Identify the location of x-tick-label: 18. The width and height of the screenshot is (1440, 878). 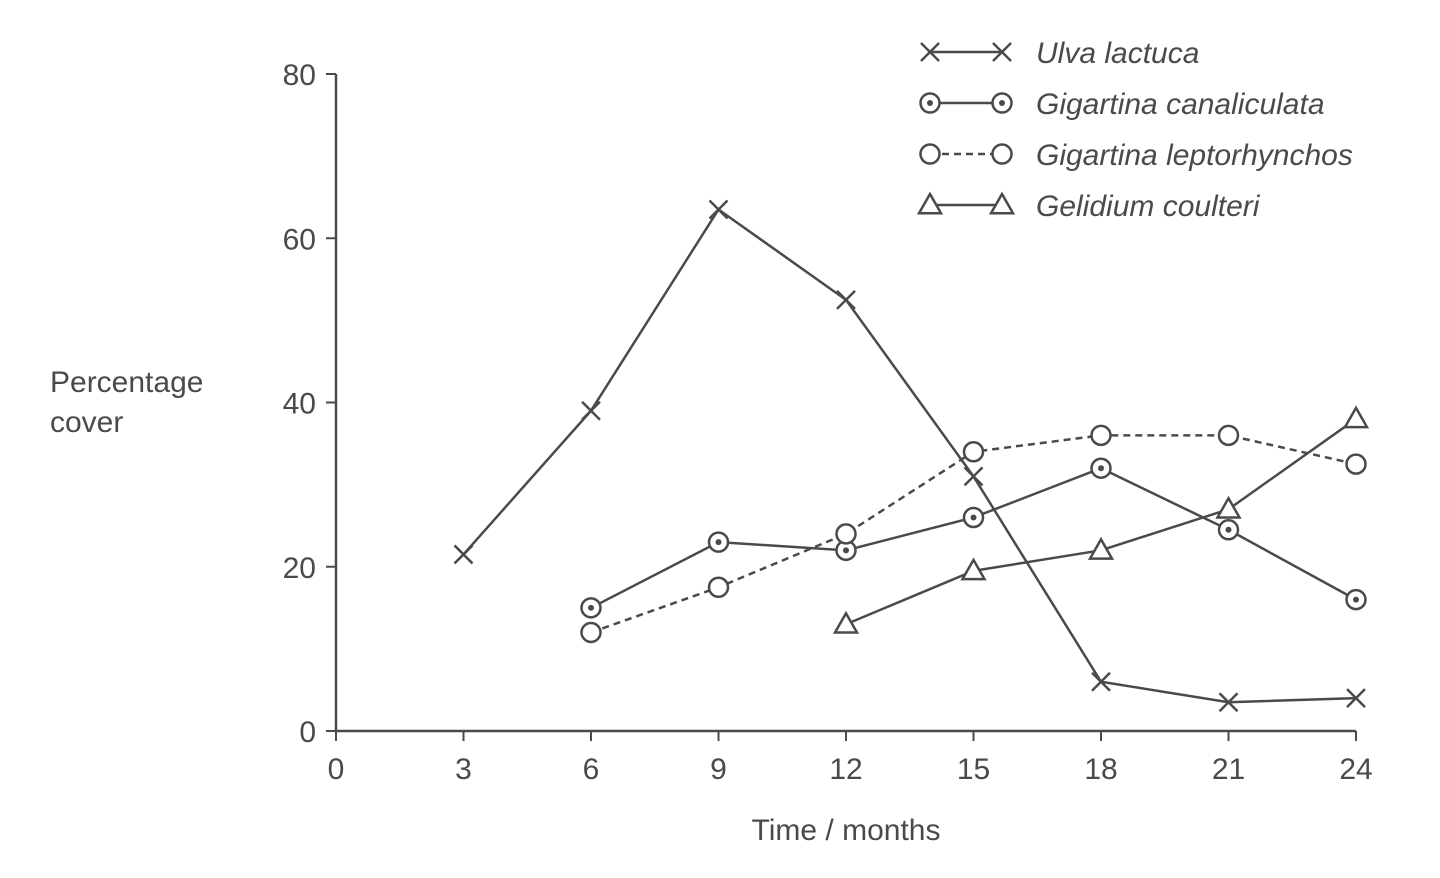
(1100, 769).